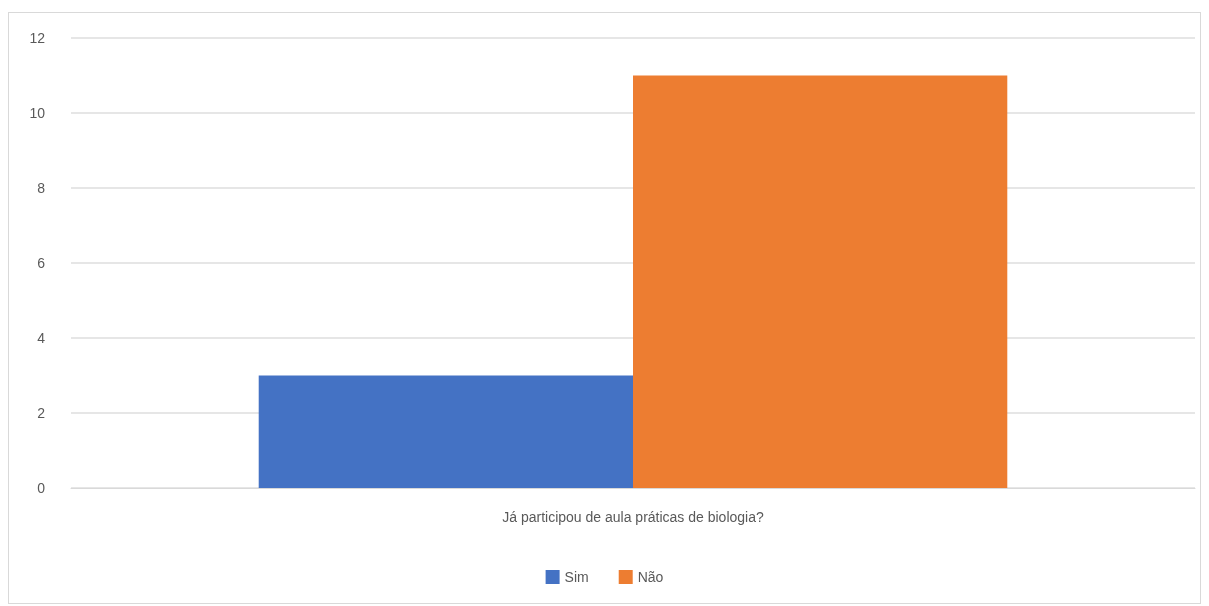 The height and width of the screenshot is (606, 1209). I want to click on y-tick-label: 4, so click(41, 338).